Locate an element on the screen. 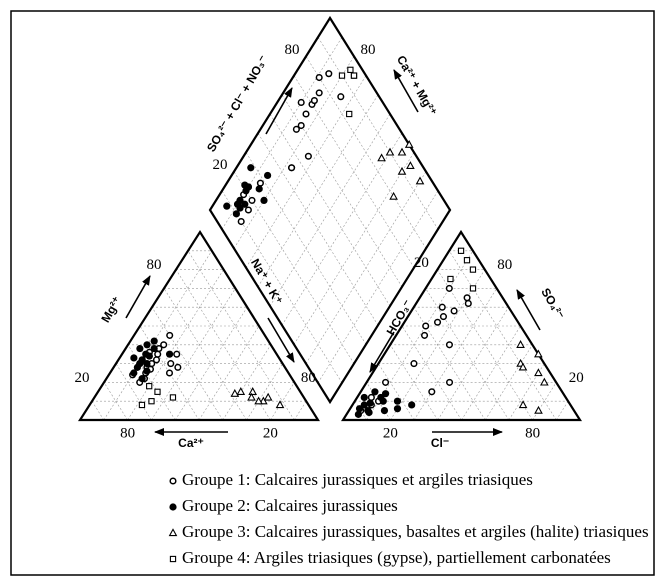  axis-title: SO₄²⁻ is located at coordinates (552, 304).